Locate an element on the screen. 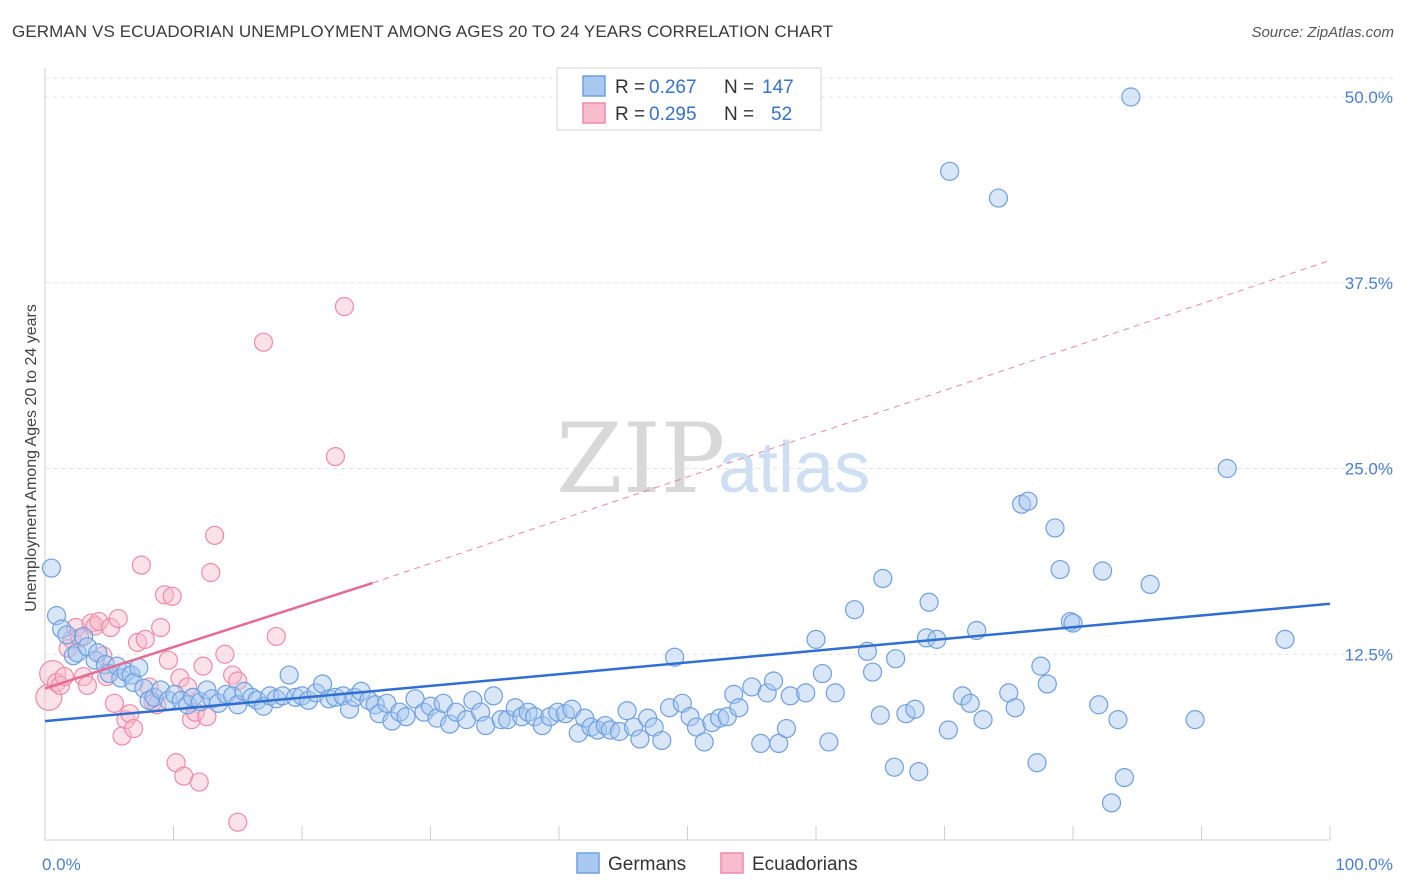  legend-n-value: 147 is located at coordinates (778, 87).